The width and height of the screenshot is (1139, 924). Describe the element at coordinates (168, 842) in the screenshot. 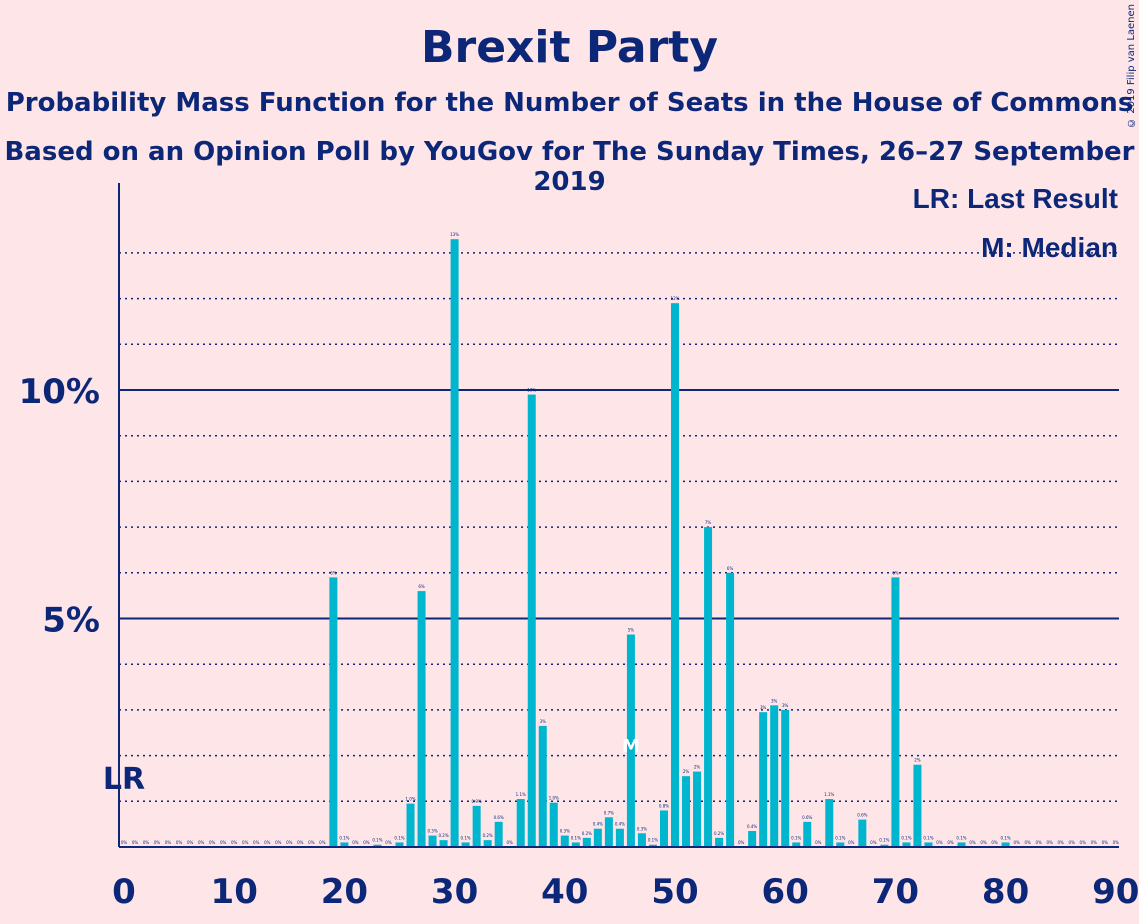

I see `data-label-seat-4: 0%` at that location.